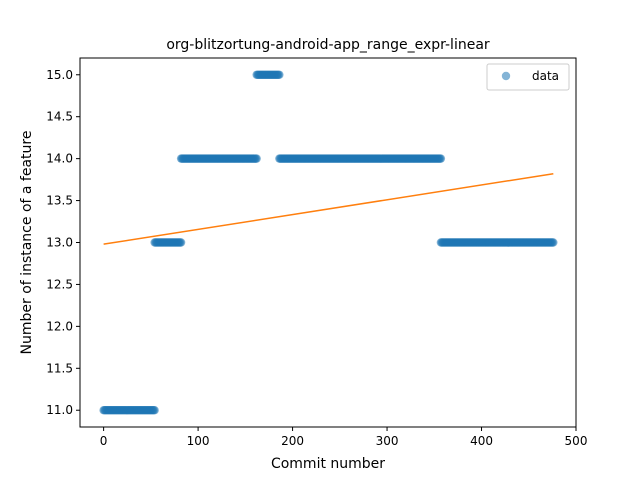  Describe the element at coordinates (59, 410) in the screenshot. I see `y-tick-label: 11.0` at that location.